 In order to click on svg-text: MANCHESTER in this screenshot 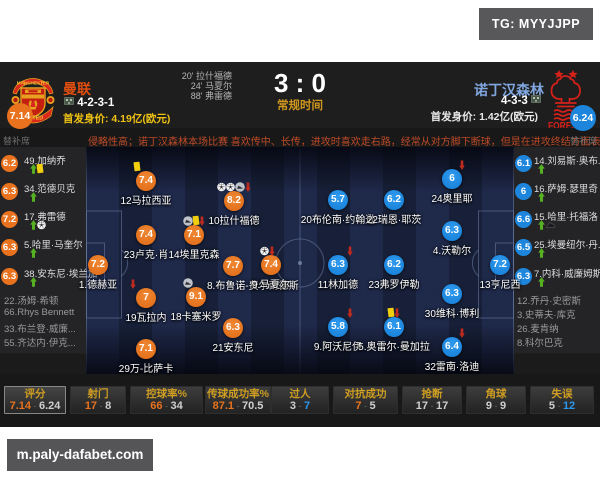, I will do `click(33, 83)`.